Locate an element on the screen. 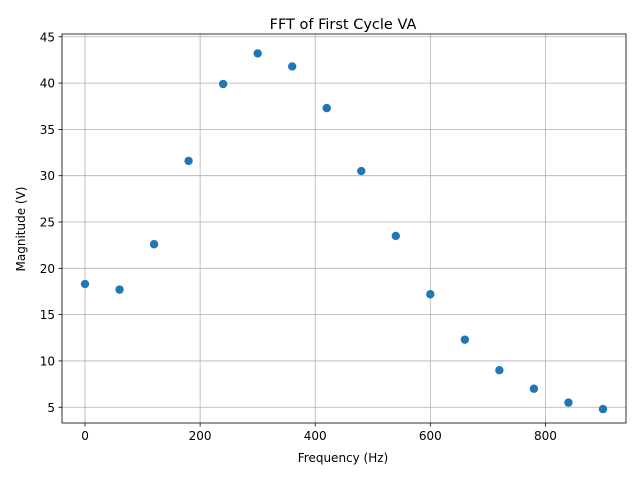 This screenshot has height=480, width=640. y-tick-label: 5 is located at coordinates (51, 408).